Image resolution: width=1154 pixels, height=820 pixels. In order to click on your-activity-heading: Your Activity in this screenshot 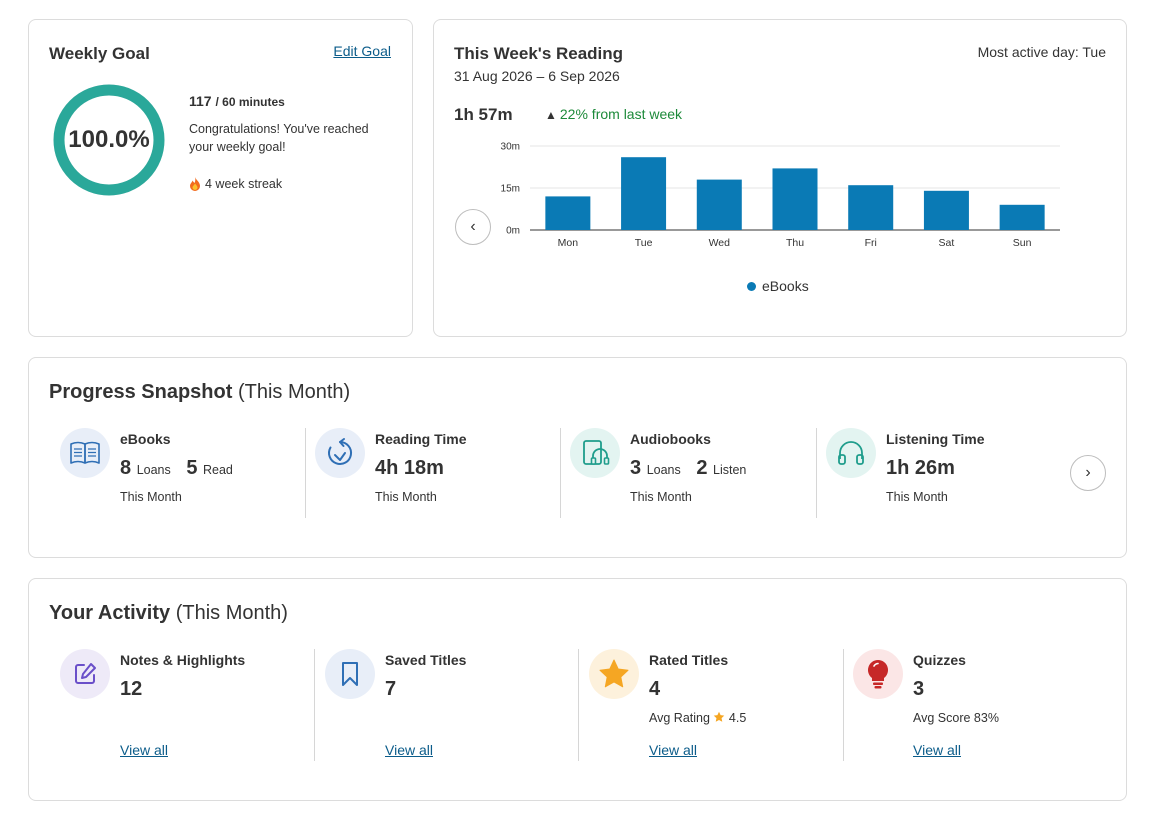, I will do `click(110, 613)`.